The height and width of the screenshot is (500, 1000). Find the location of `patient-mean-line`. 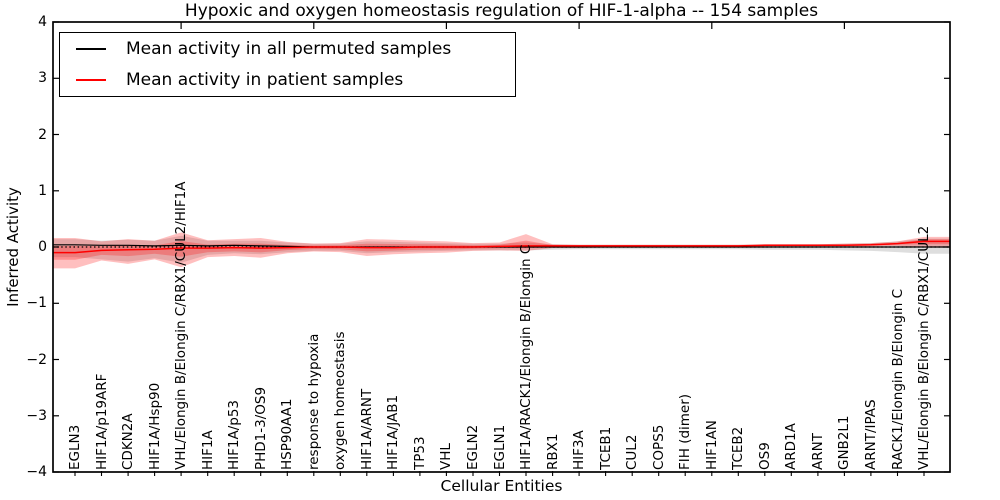

patient-mean-line is located at coordinates (501, 247).